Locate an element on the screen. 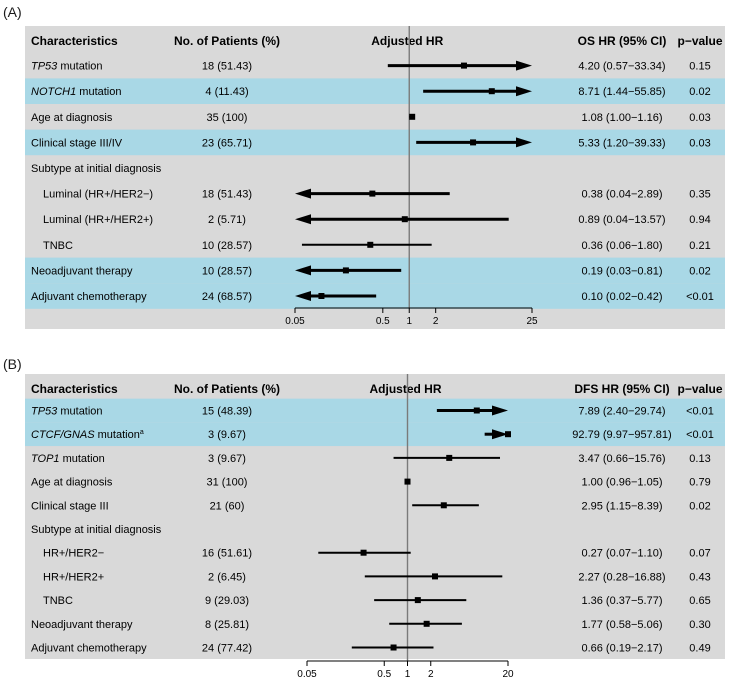 The image size is (733, 687). p-value: 0.30 is located at coordinates (699, 625).